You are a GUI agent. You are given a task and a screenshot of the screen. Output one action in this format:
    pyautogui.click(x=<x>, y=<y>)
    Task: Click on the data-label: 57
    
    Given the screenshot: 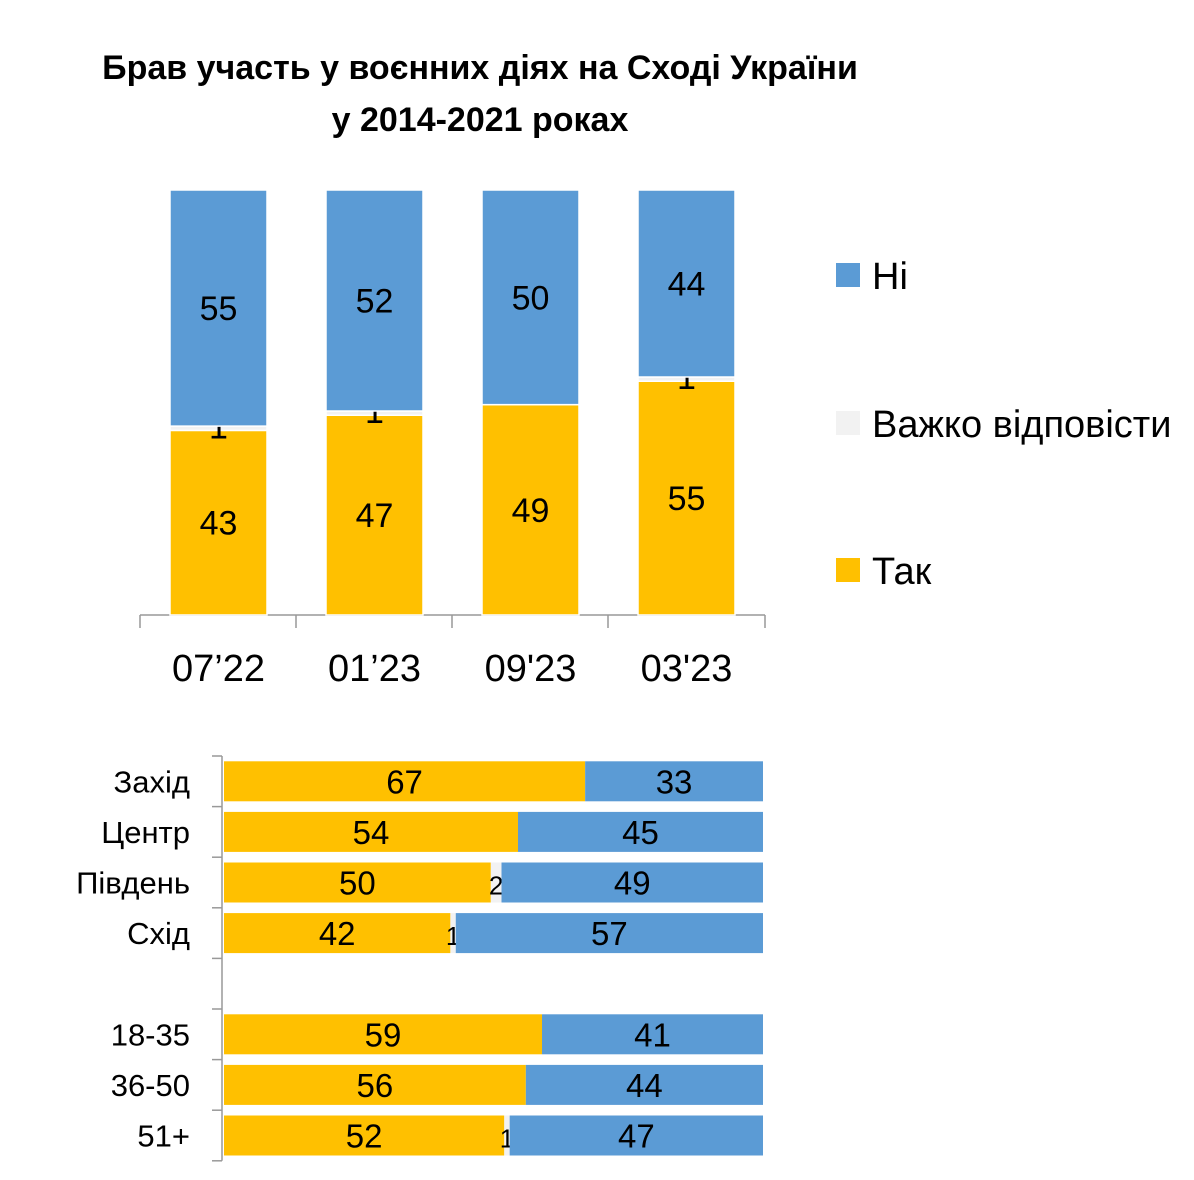 What is the action you would take?
    pyautogui.click(x=609, y=933)
    